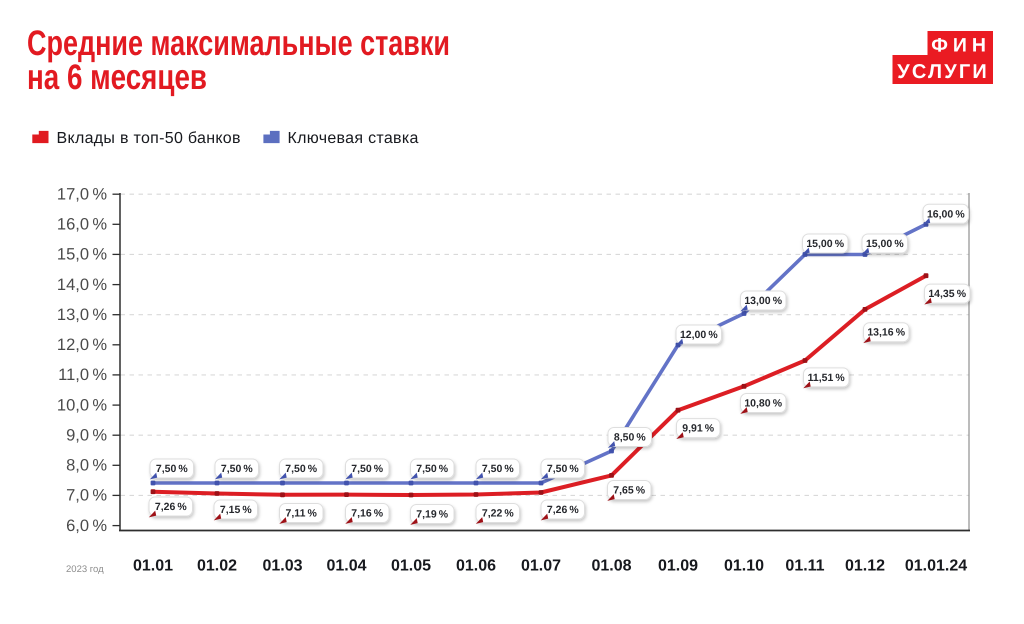 The height and width of the screenshot is (624, 1024). I want to click on svg-text: 16,00 %, so click(946, 214).